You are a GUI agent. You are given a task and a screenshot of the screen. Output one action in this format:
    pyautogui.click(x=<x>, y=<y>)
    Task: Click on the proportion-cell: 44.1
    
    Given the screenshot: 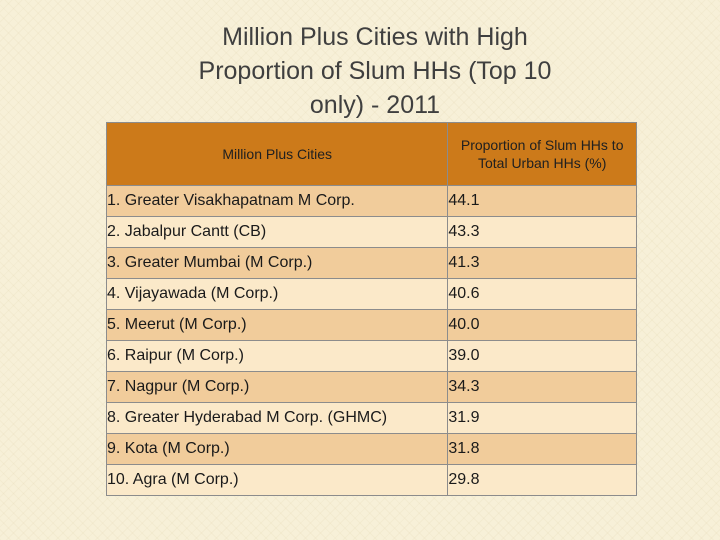 What is the action you would take?
    pyautogui.click(x=542, y=201)
    